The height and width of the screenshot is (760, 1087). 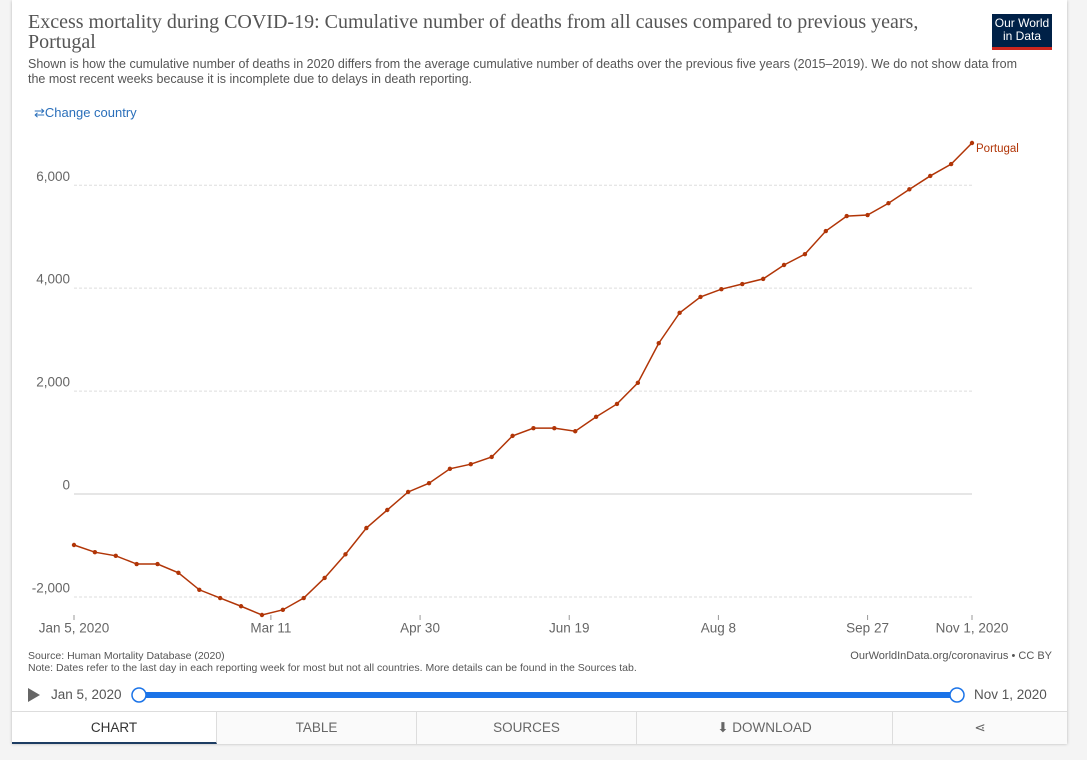 I want to click on x-tick-label: Apr 30, so click(x=420, y=628).